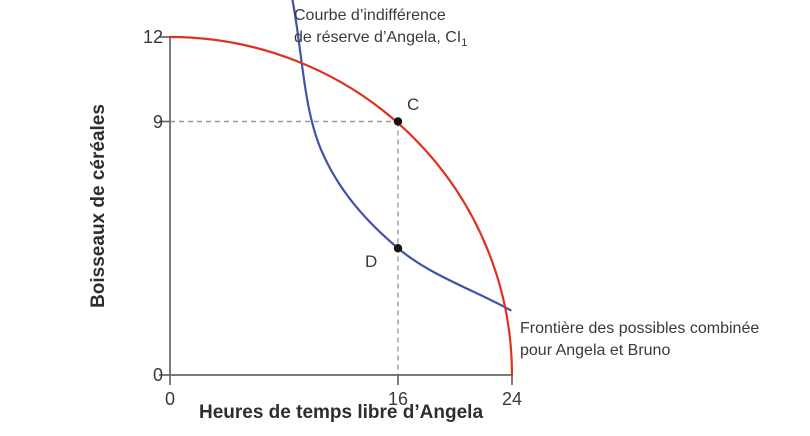  Describe the element at coordinates (512, 399) in the screenshot. I see `x-tick-label-24: 24` at that location.